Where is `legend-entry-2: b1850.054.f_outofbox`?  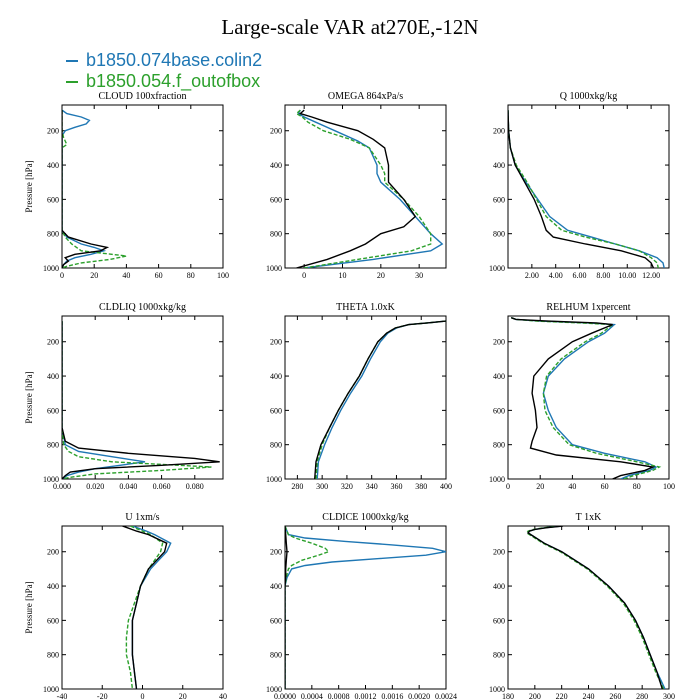
legend-entry-2: b1850.054.f_outofbox is located at coordinates (163, 81).